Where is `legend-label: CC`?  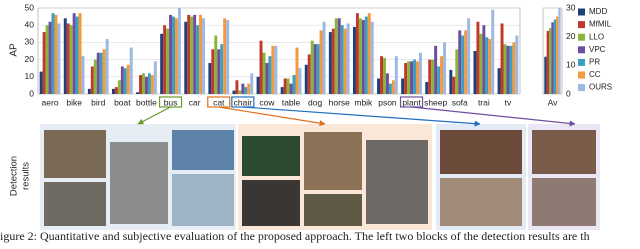 legend-label: CC is located at coordinates (595, 74).